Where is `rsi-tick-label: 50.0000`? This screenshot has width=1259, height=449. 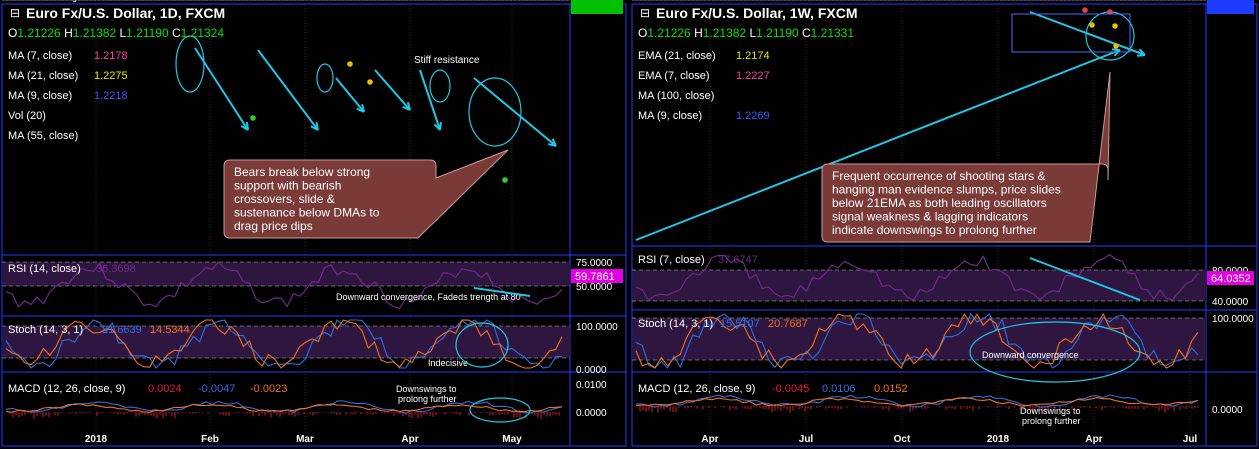
rsi-tick-label: 50.0000 is located at coordinates (594, 287).